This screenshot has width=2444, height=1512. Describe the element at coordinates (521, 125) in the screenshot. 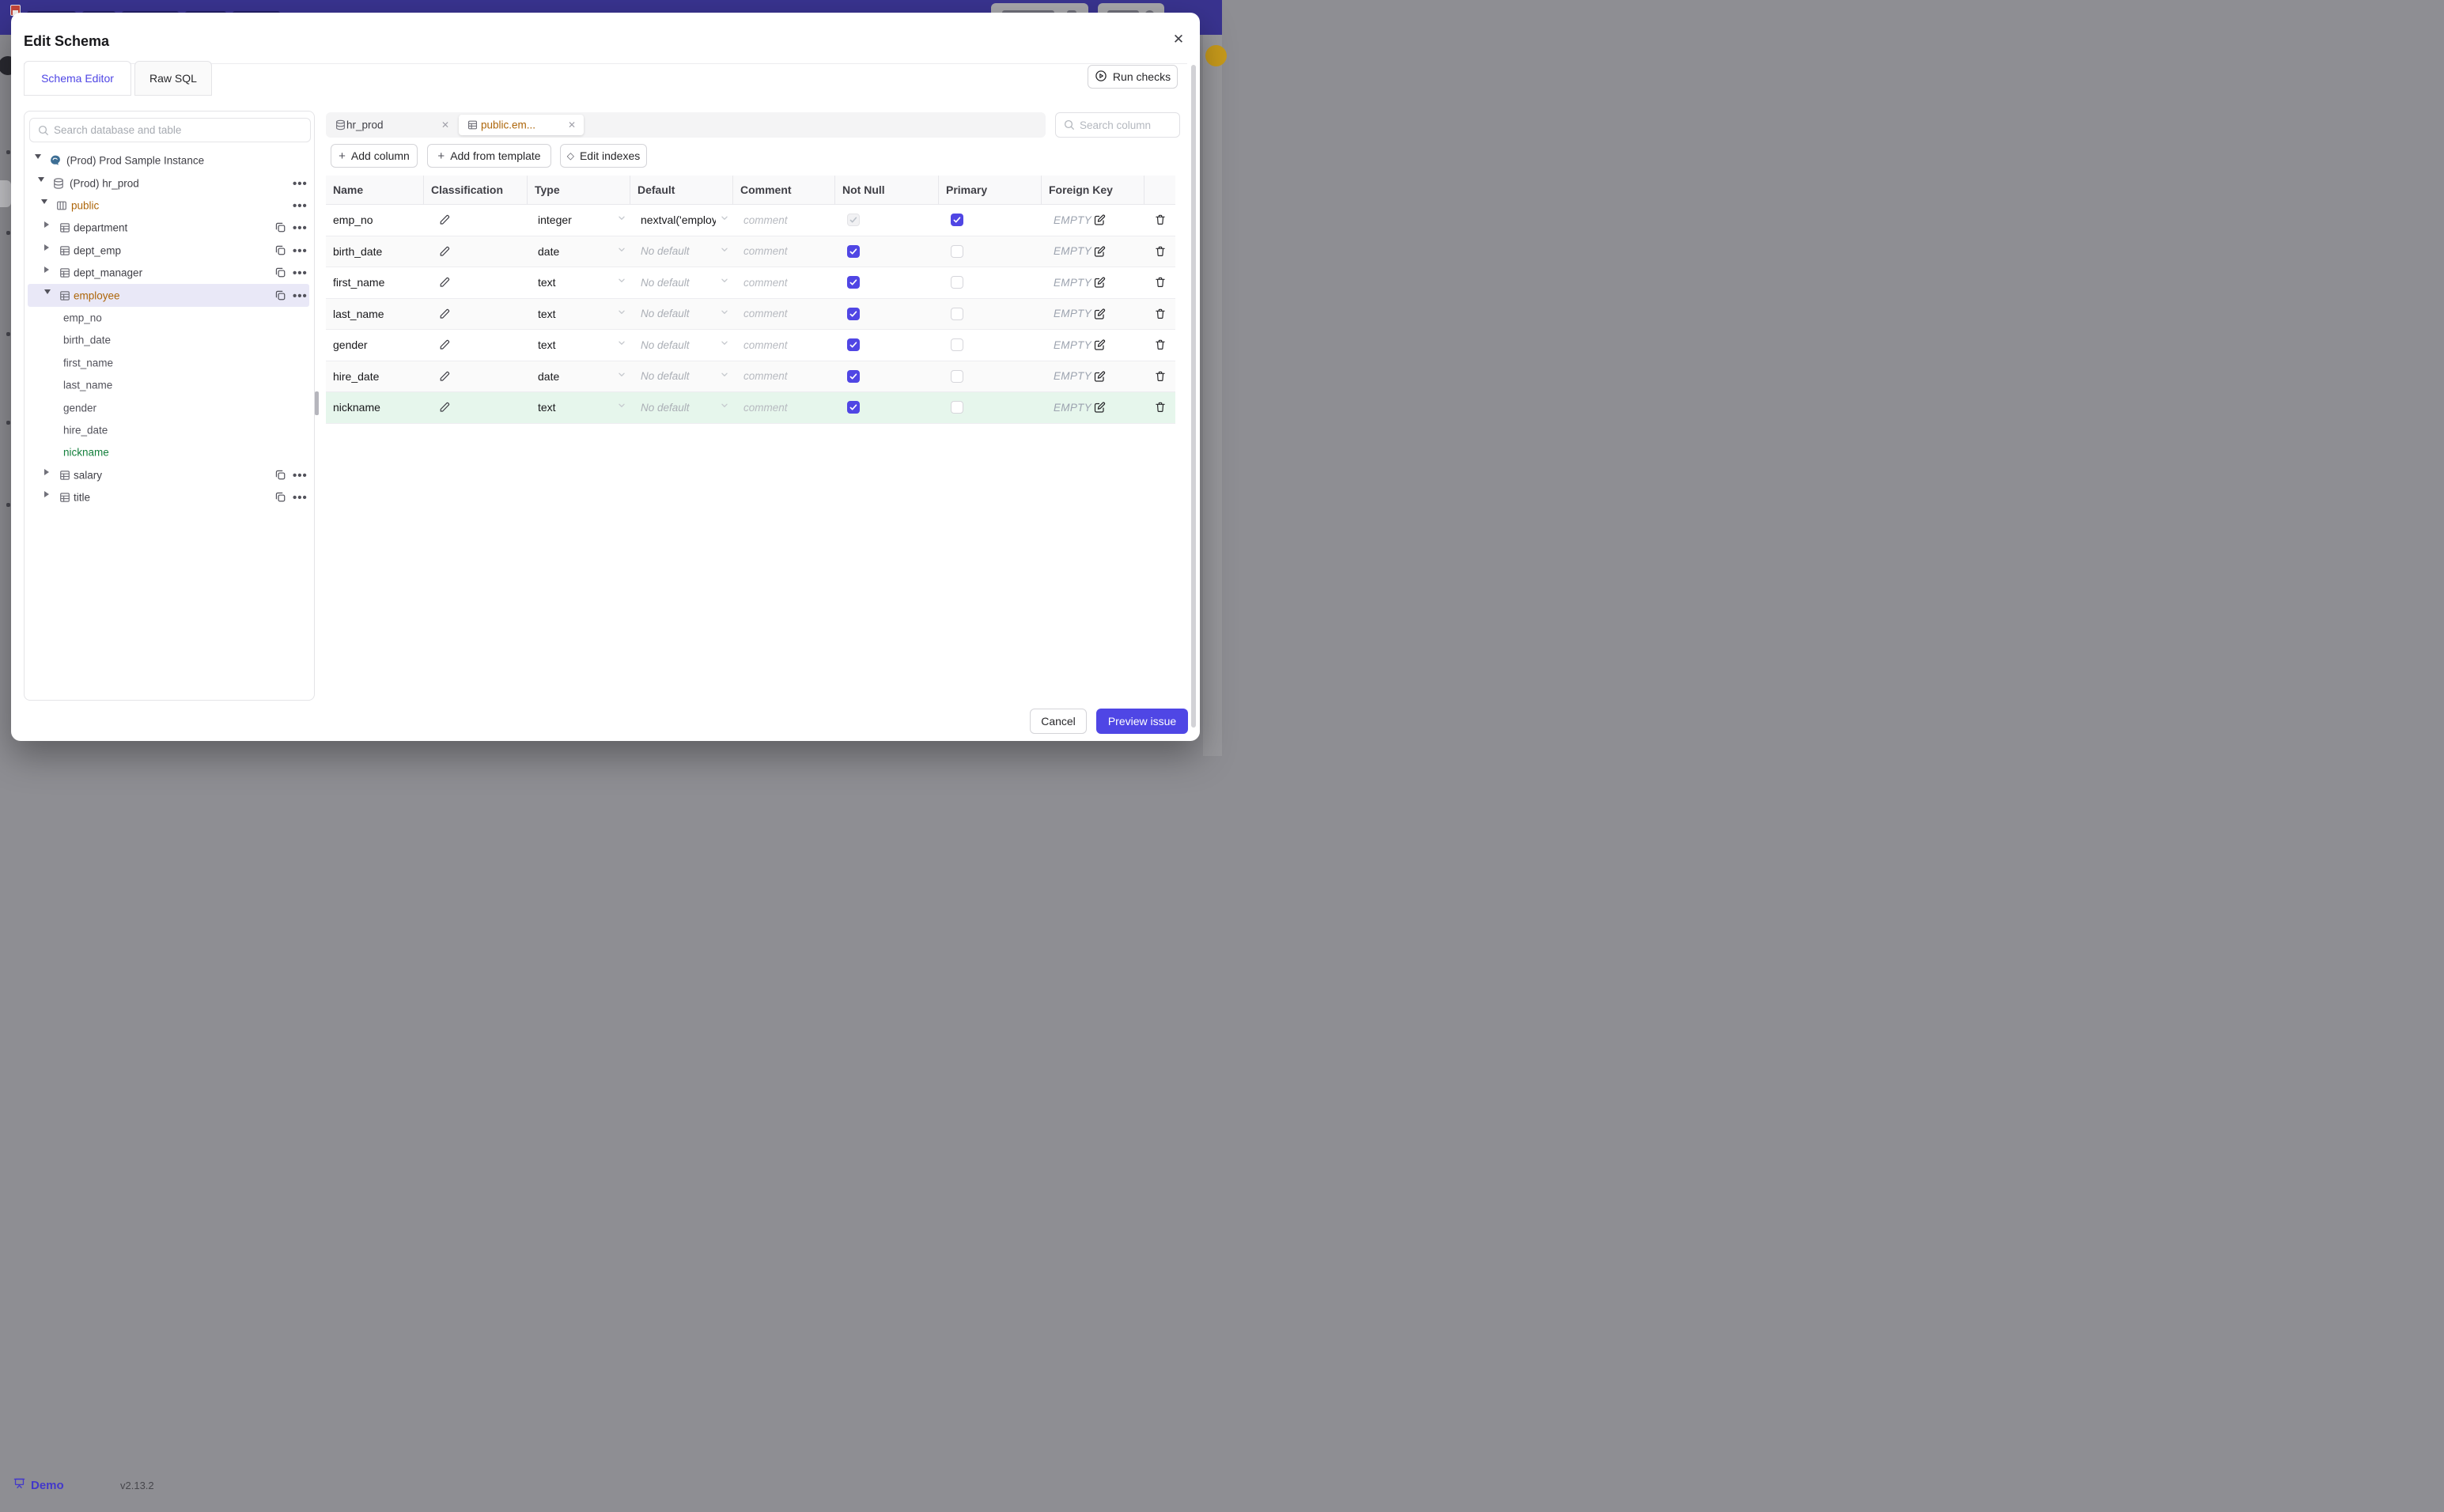

I see `editor-tab-public-employee: public.em... ✕` at that location.